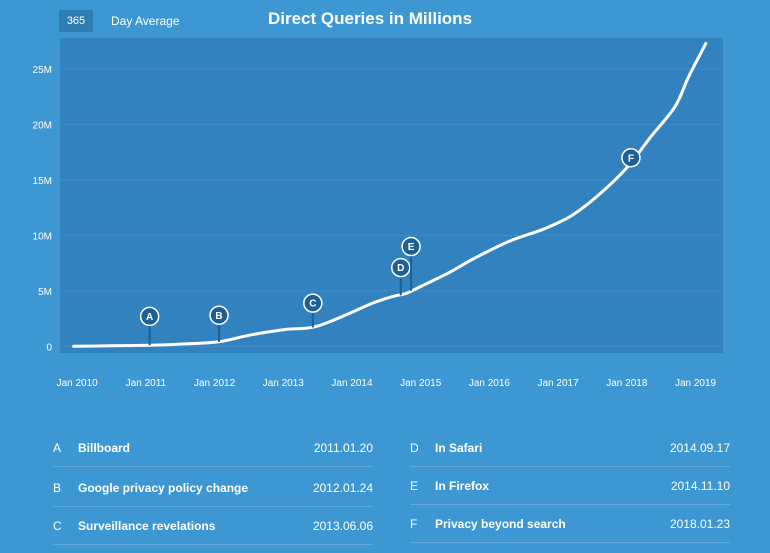 The image size is (770, 553). I want to click on event-marker-label: C, so click(312, 304).